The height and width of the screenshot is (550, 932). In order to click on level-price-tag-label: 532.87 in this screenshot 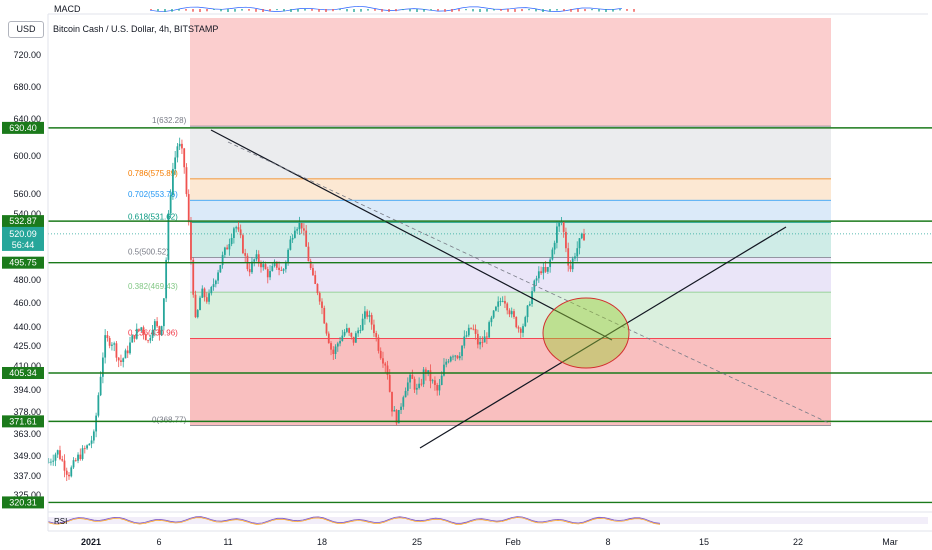, I will do `click(23, 221)`.